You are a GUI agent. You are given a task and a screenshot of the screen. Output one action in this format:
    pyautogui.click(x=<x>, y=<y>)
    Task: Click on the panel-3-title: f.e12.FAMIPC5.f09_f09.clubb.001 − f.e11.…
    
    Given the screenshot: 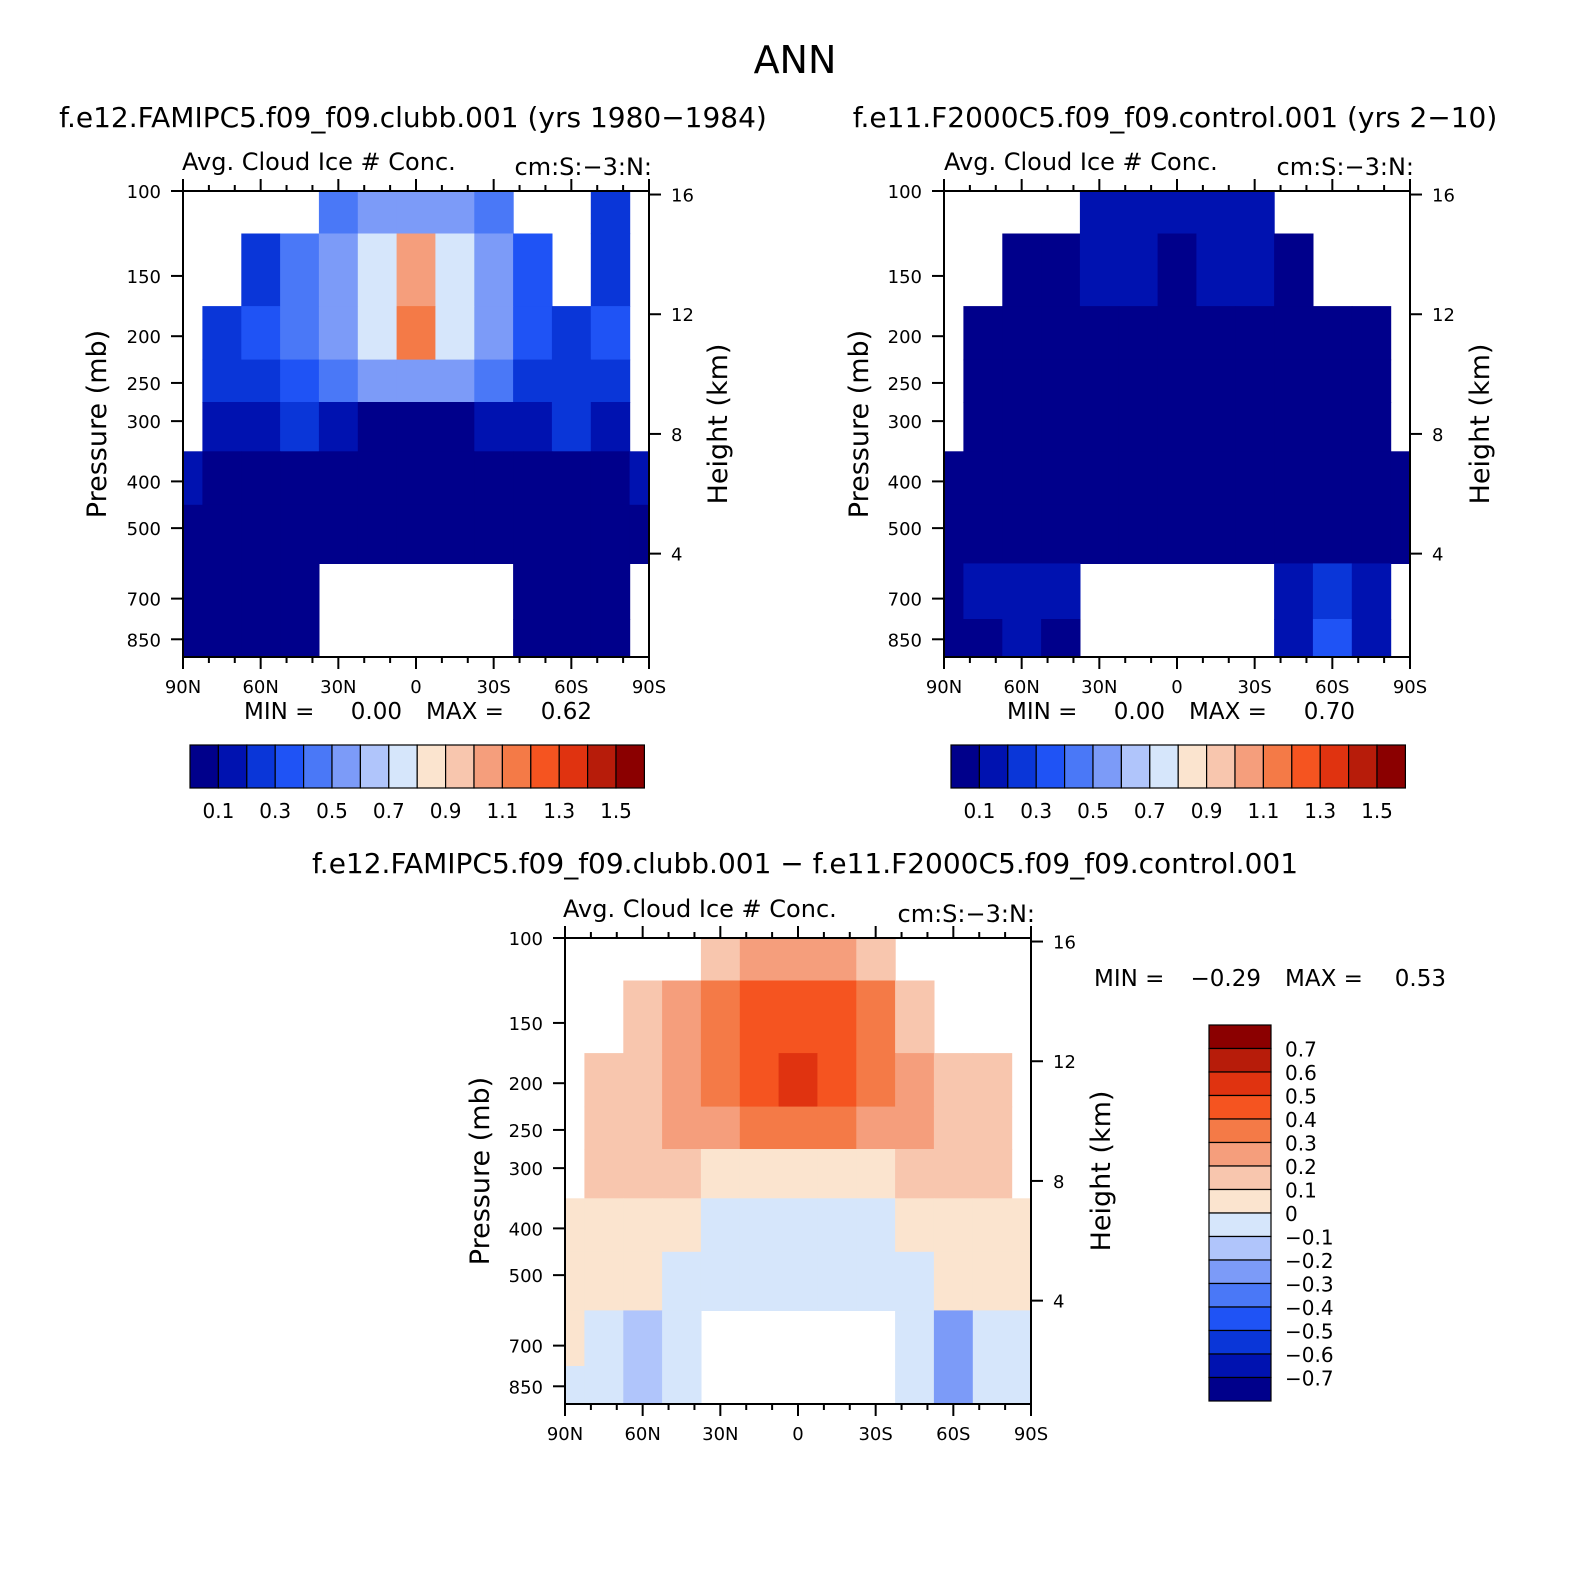 What is the action you would take?
    pyautogui.click(x=805, y=863)
    